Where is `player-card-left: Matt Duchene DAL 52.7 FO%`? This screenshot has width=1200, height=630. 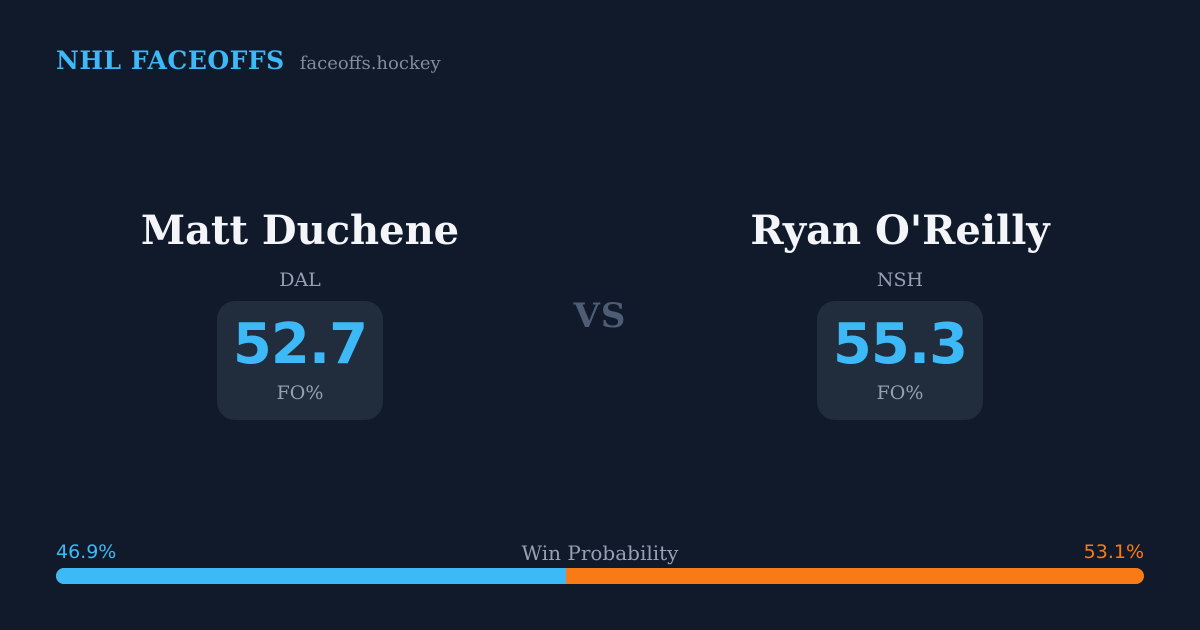 player-card-left: Matt Duchene DAL 52.7 FO% is located at coordinates (300, 313).